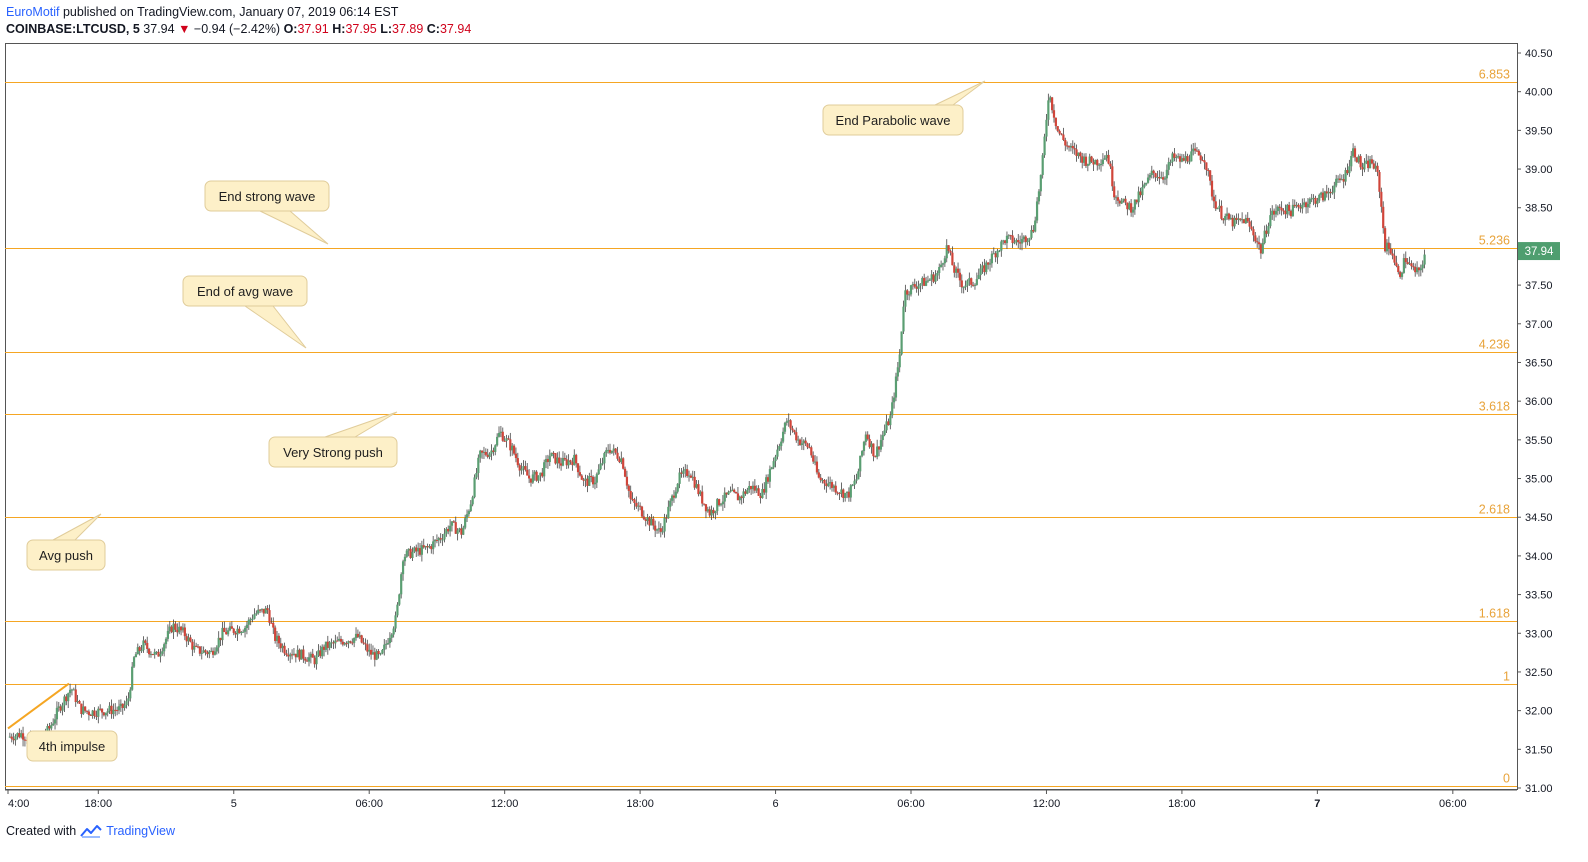 The width and height of the screenshot is (1588, 862). What do you see at coordinates (775, 804) in the screenshot?
I see `time-tick-label: 6` at bounding box center [775, 804].